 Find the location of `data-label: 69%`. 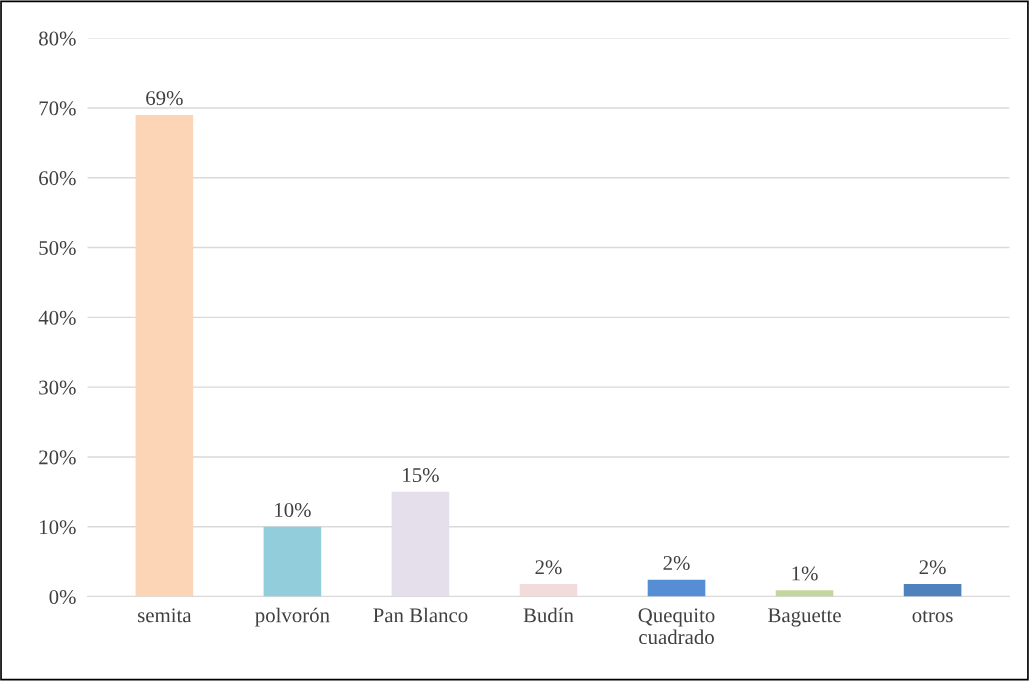

data-label: 69% is located at coordinates (164, 98).